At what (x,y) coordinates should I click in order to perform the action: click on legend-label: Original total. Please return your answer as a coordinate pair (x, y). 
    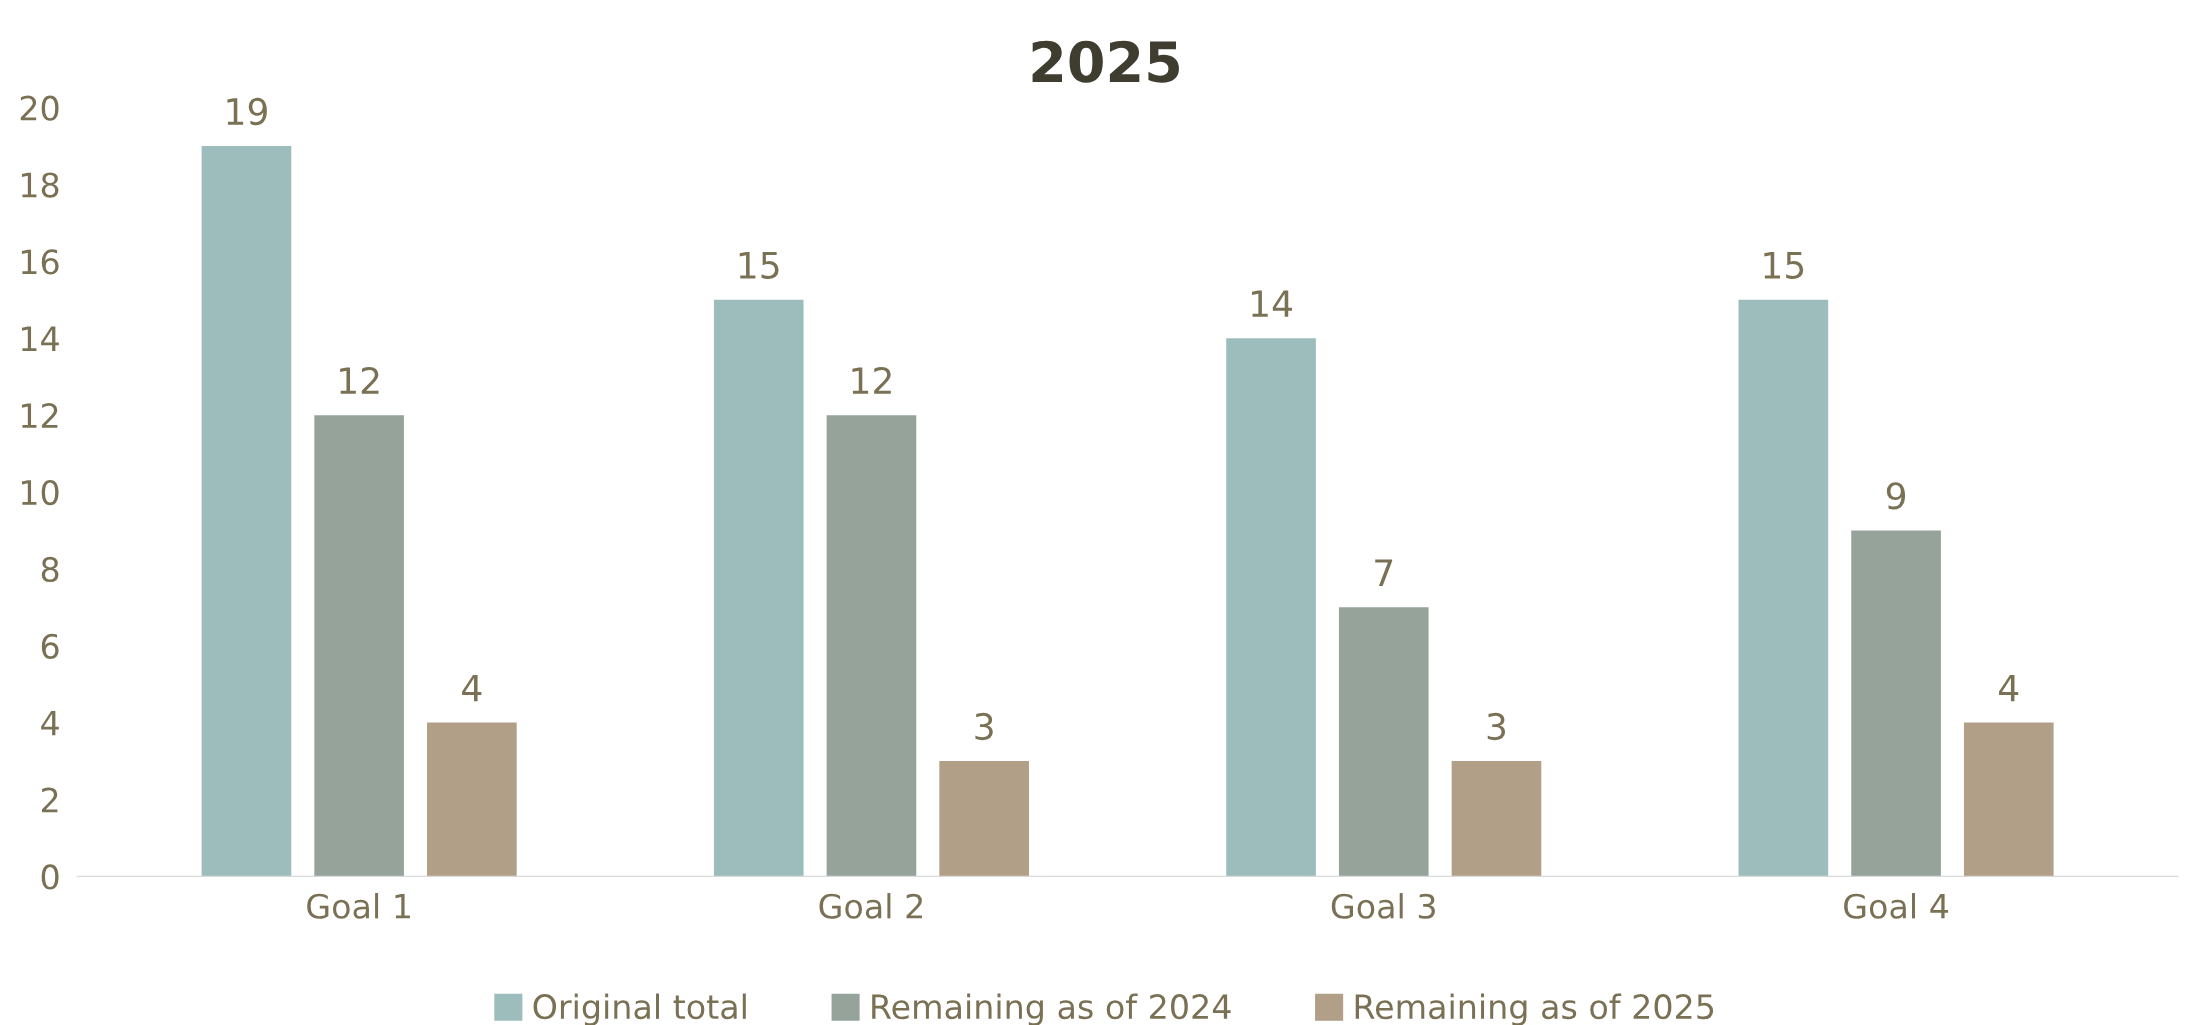
    Looking at the image, I should click on (639, 1009).